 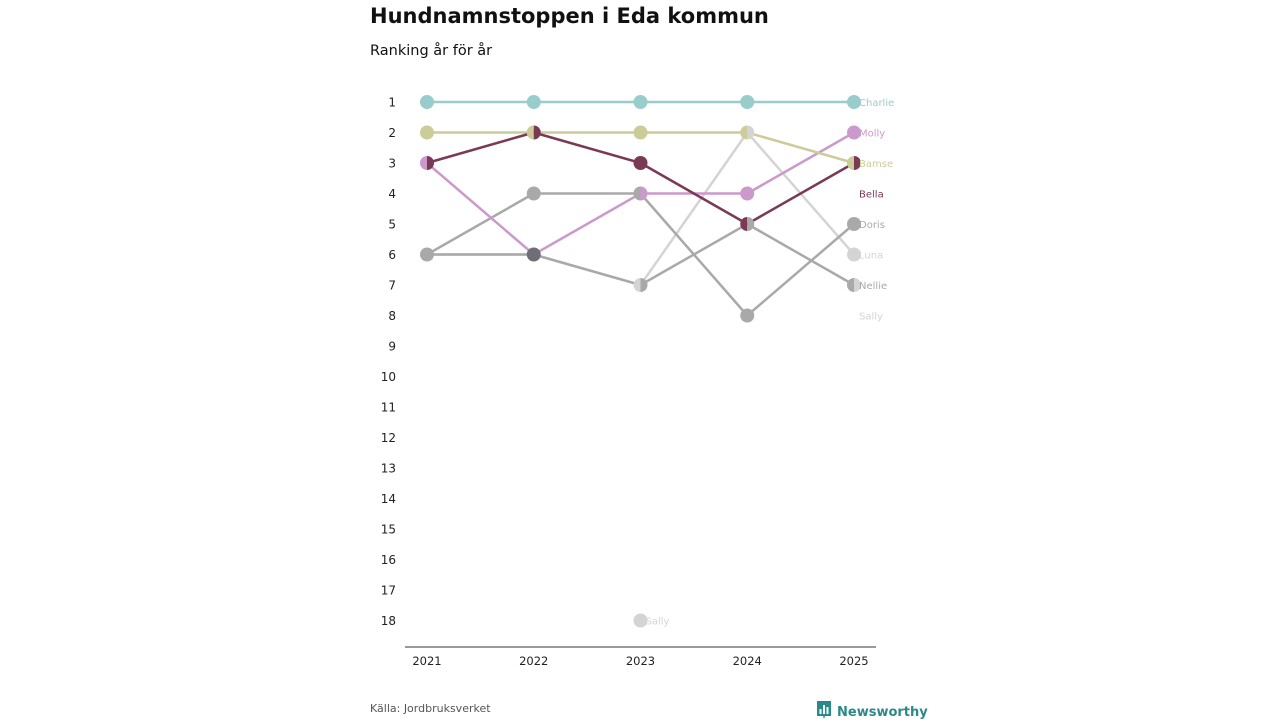 I want to click on source-note: Källa: Jordbruksverket, so click(x=430, y=708).